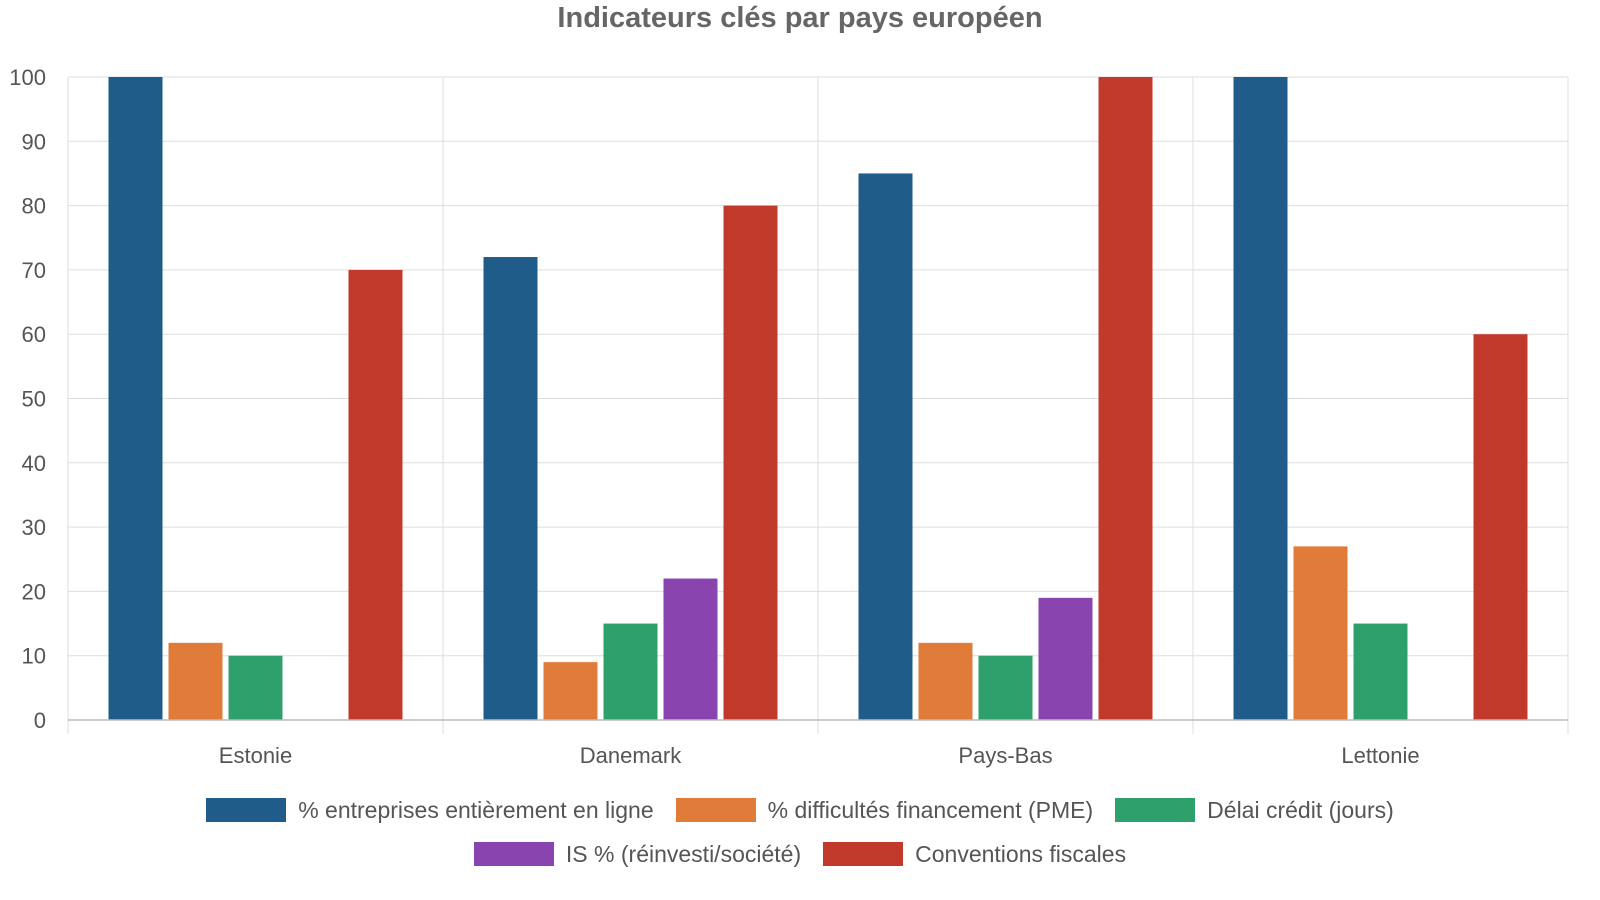 The width and height of the screenshot is (1600, 900). I want to click on x-tick-label: Lettonie, so click(1380, 755).